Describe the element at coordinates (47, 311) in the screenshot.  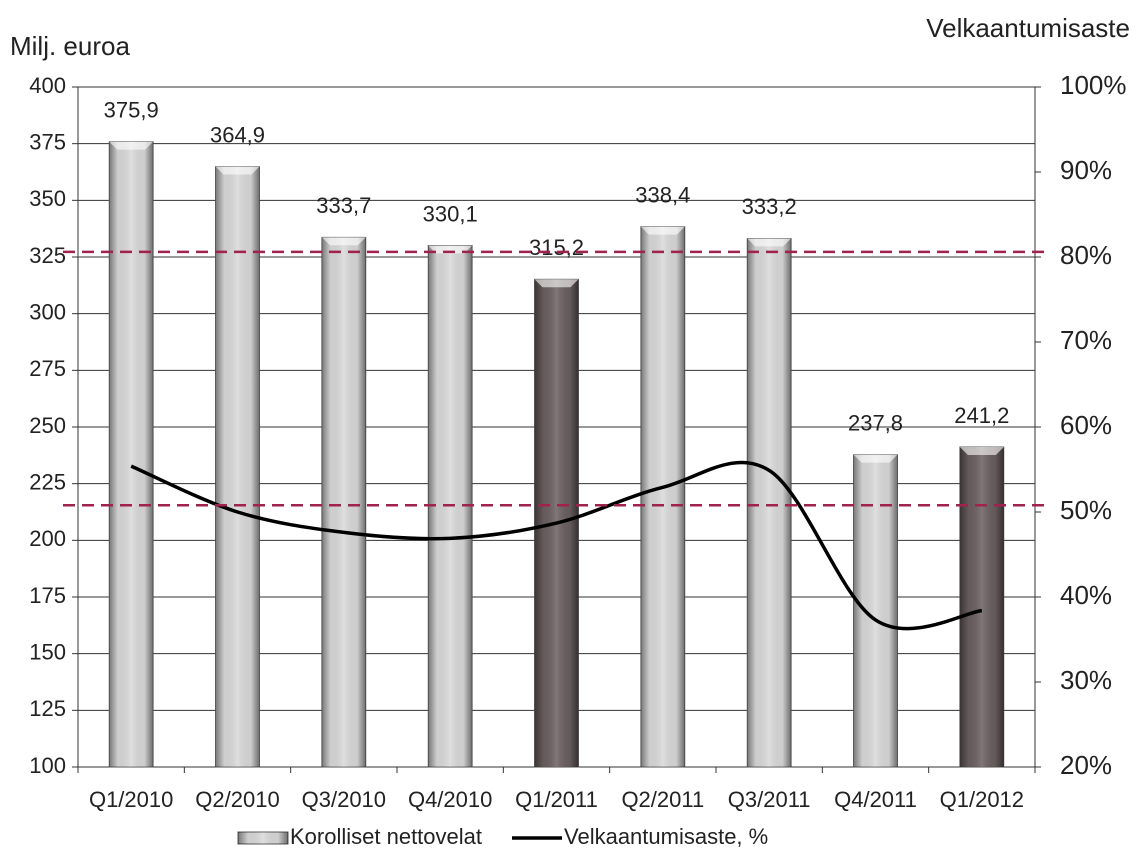
I see `y-tick-label: 300` at that location.